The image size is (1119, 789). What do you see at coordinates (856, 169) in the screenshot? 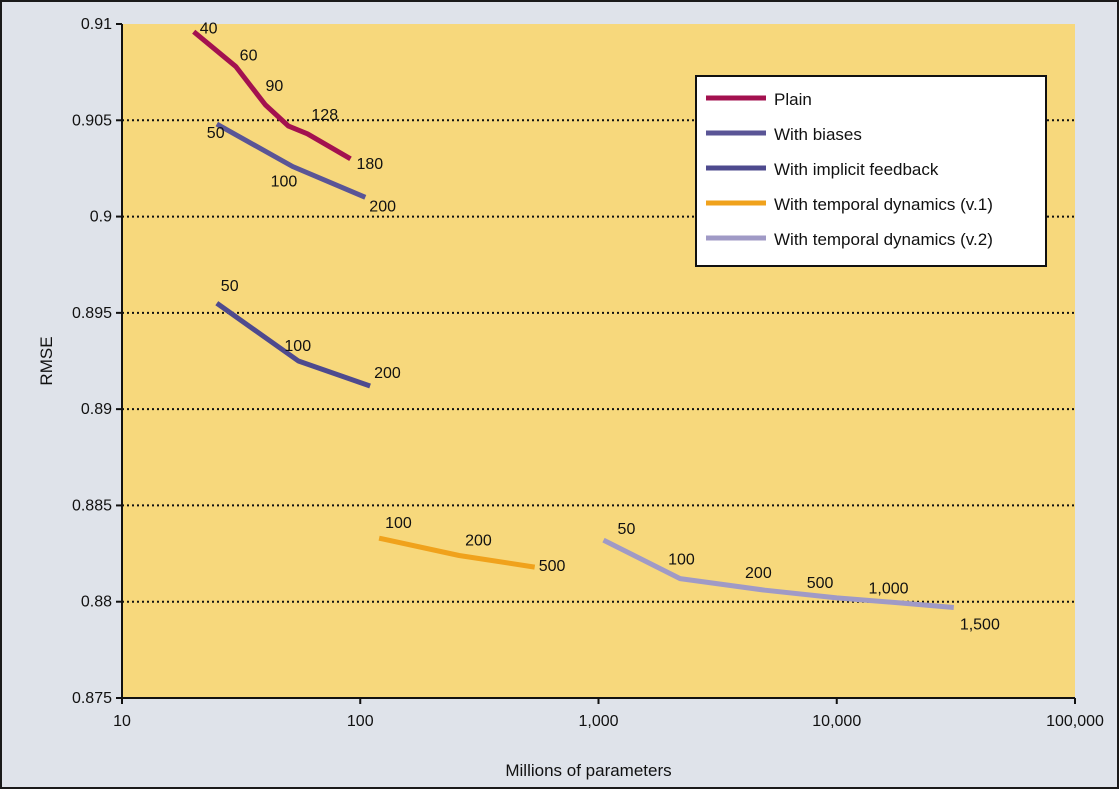
I see `legend-entry: With implicit feedback` at bounding box center [856, 169].